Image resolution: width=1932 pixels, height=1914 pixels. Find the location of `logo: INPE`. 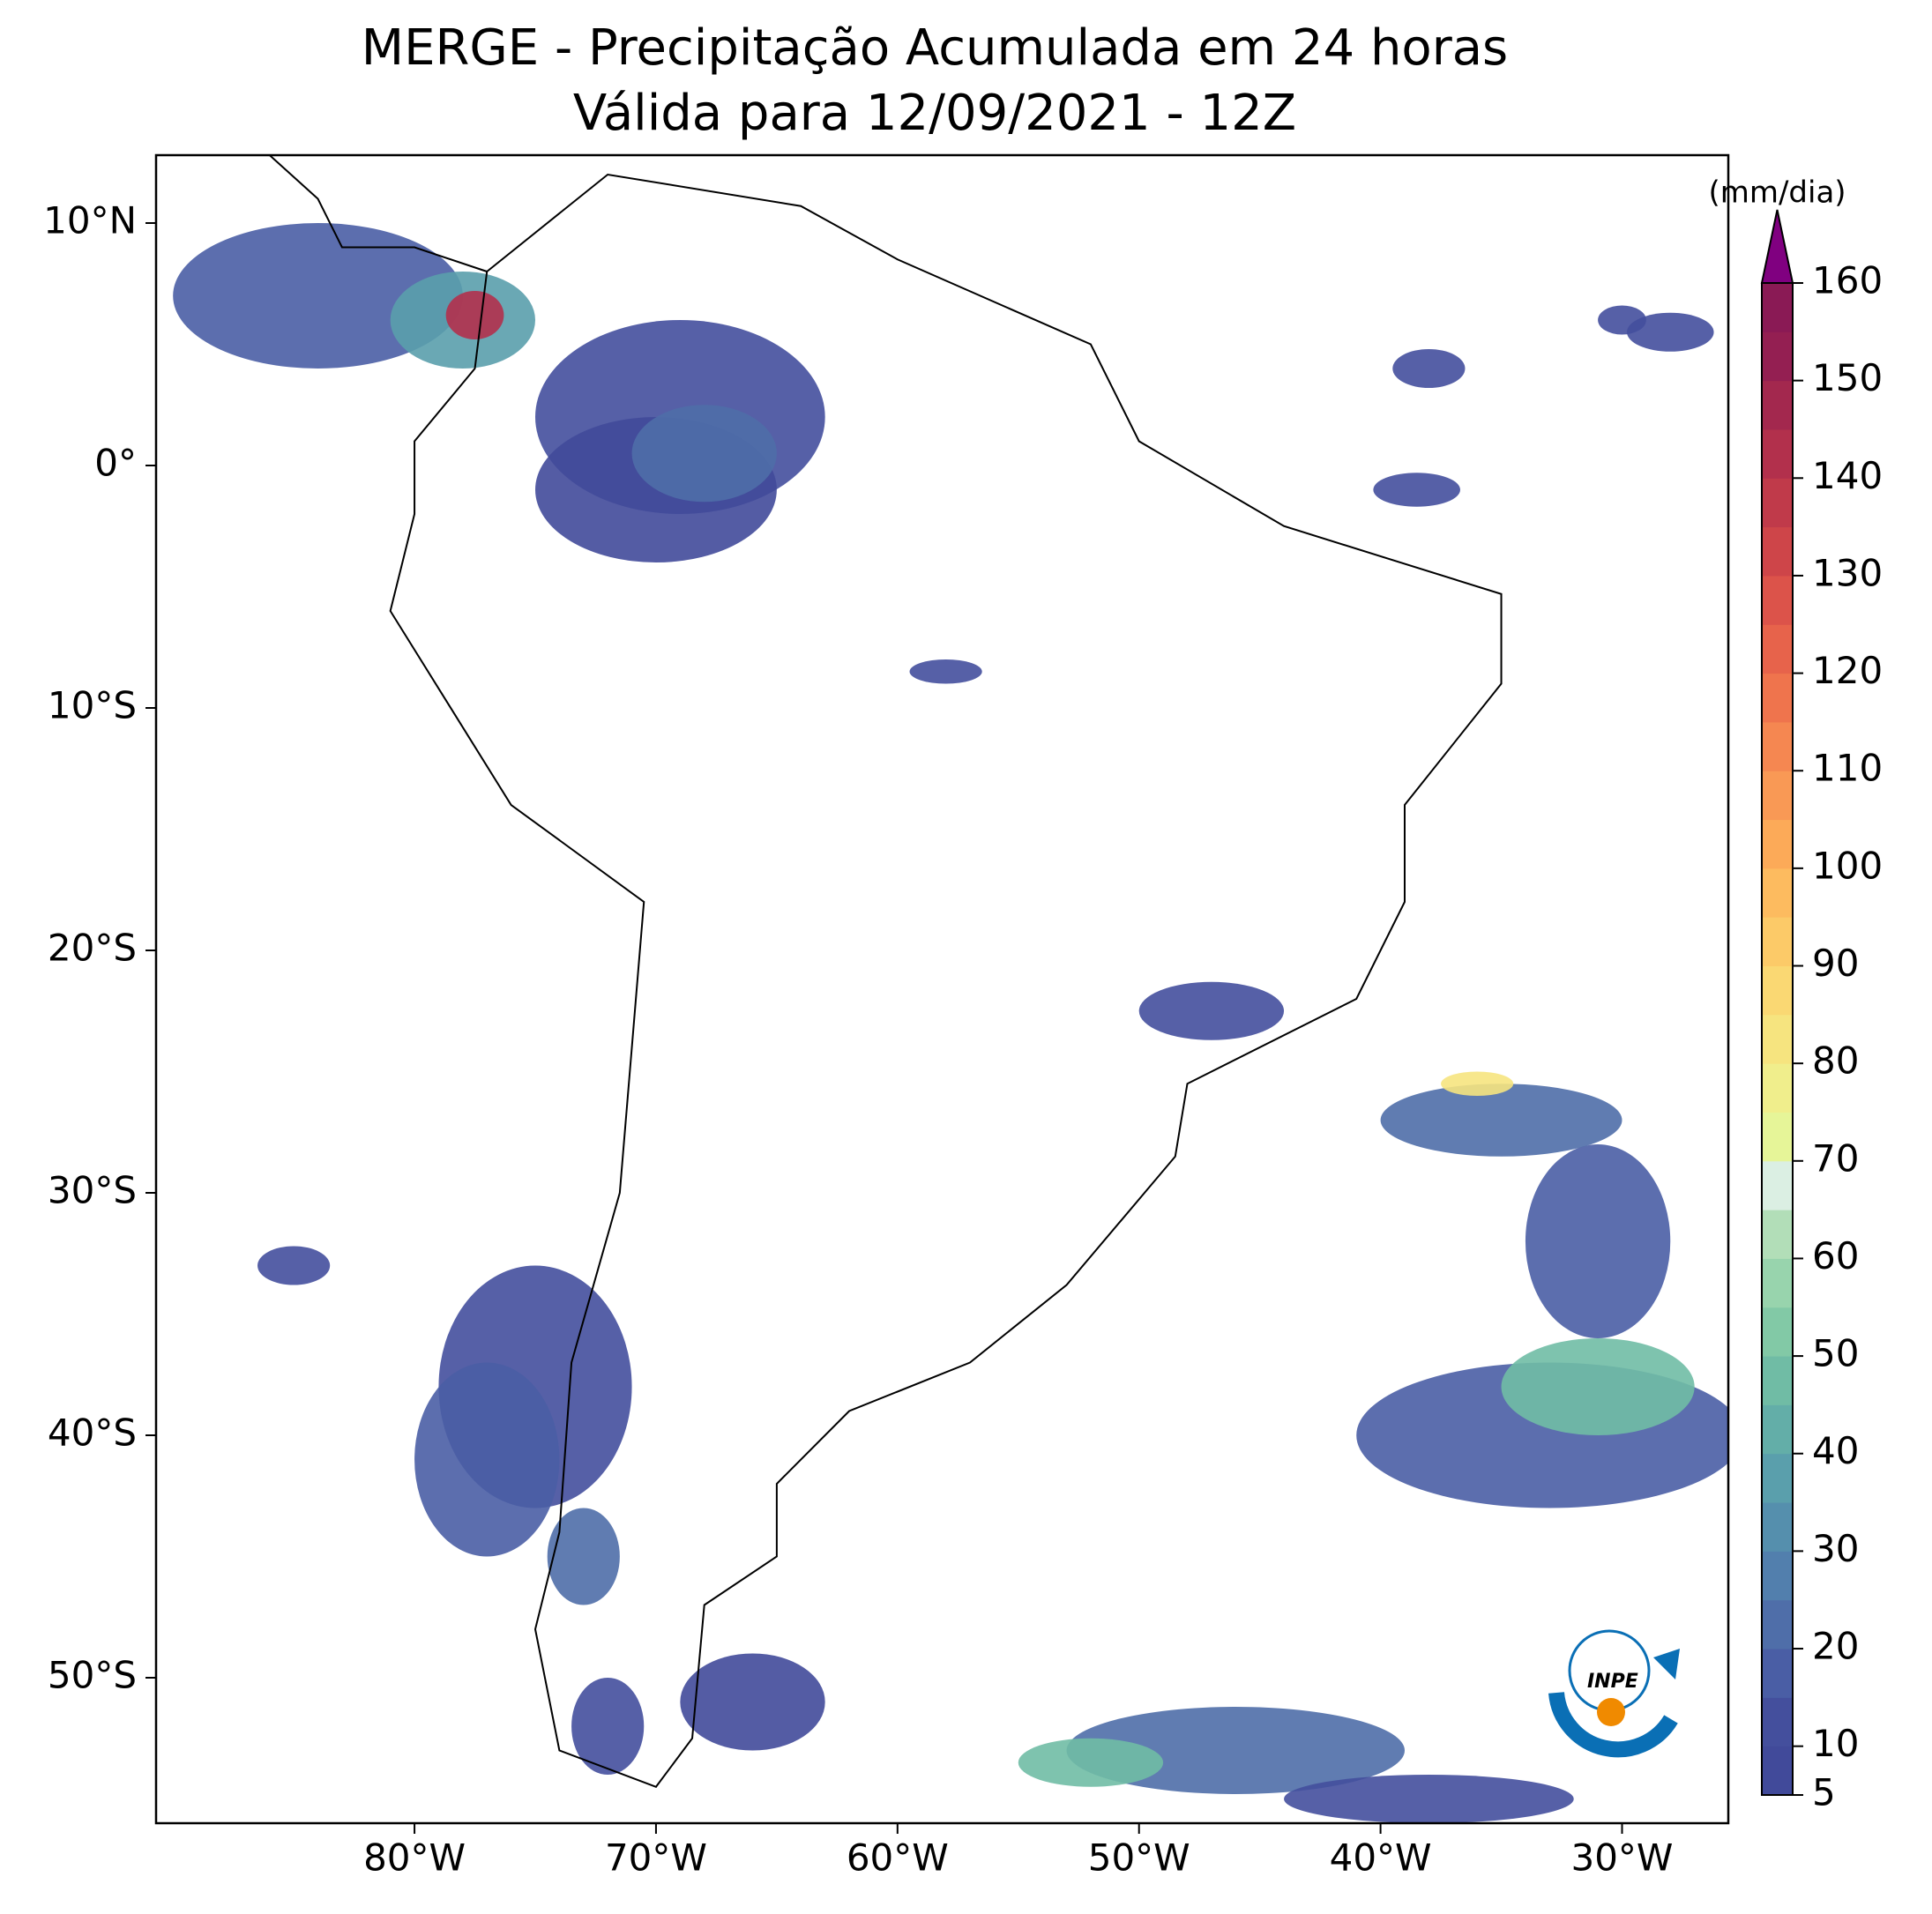

logo: INPE is located at coordinates (1614, 1693).